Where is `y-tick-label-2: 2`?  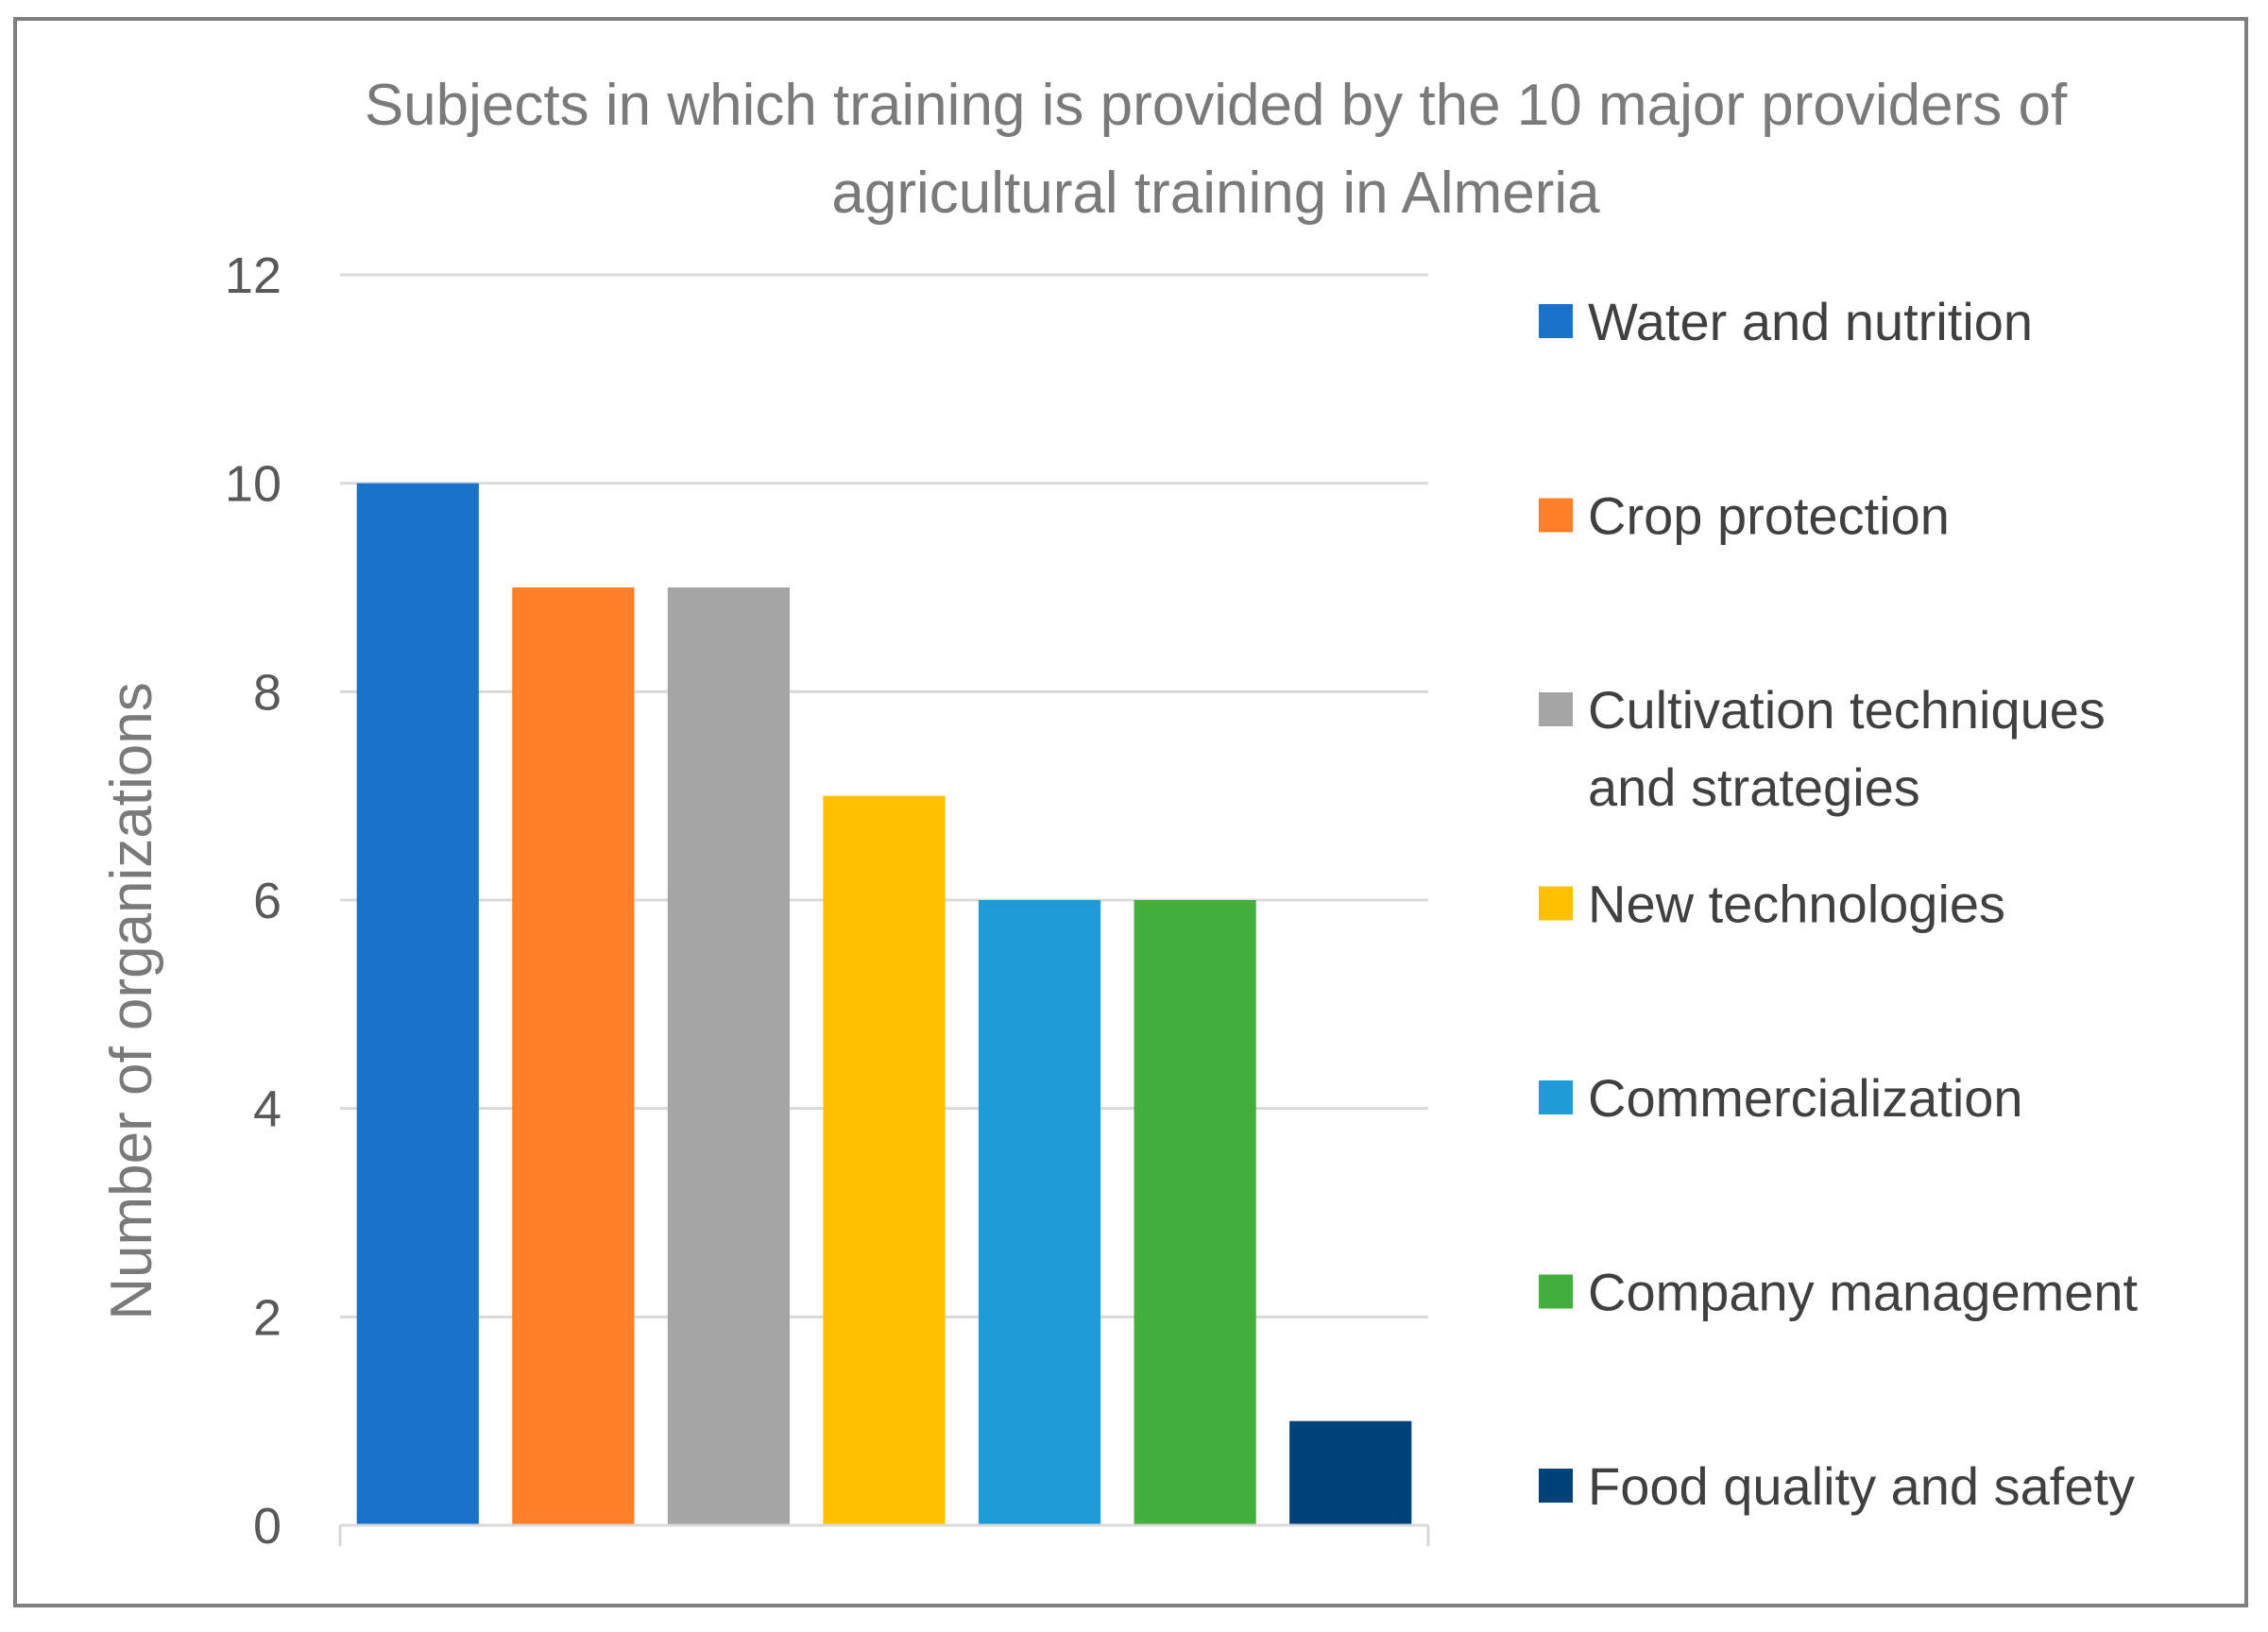
y-tick-label-2: 2 is located at coordinates (267, 1317).